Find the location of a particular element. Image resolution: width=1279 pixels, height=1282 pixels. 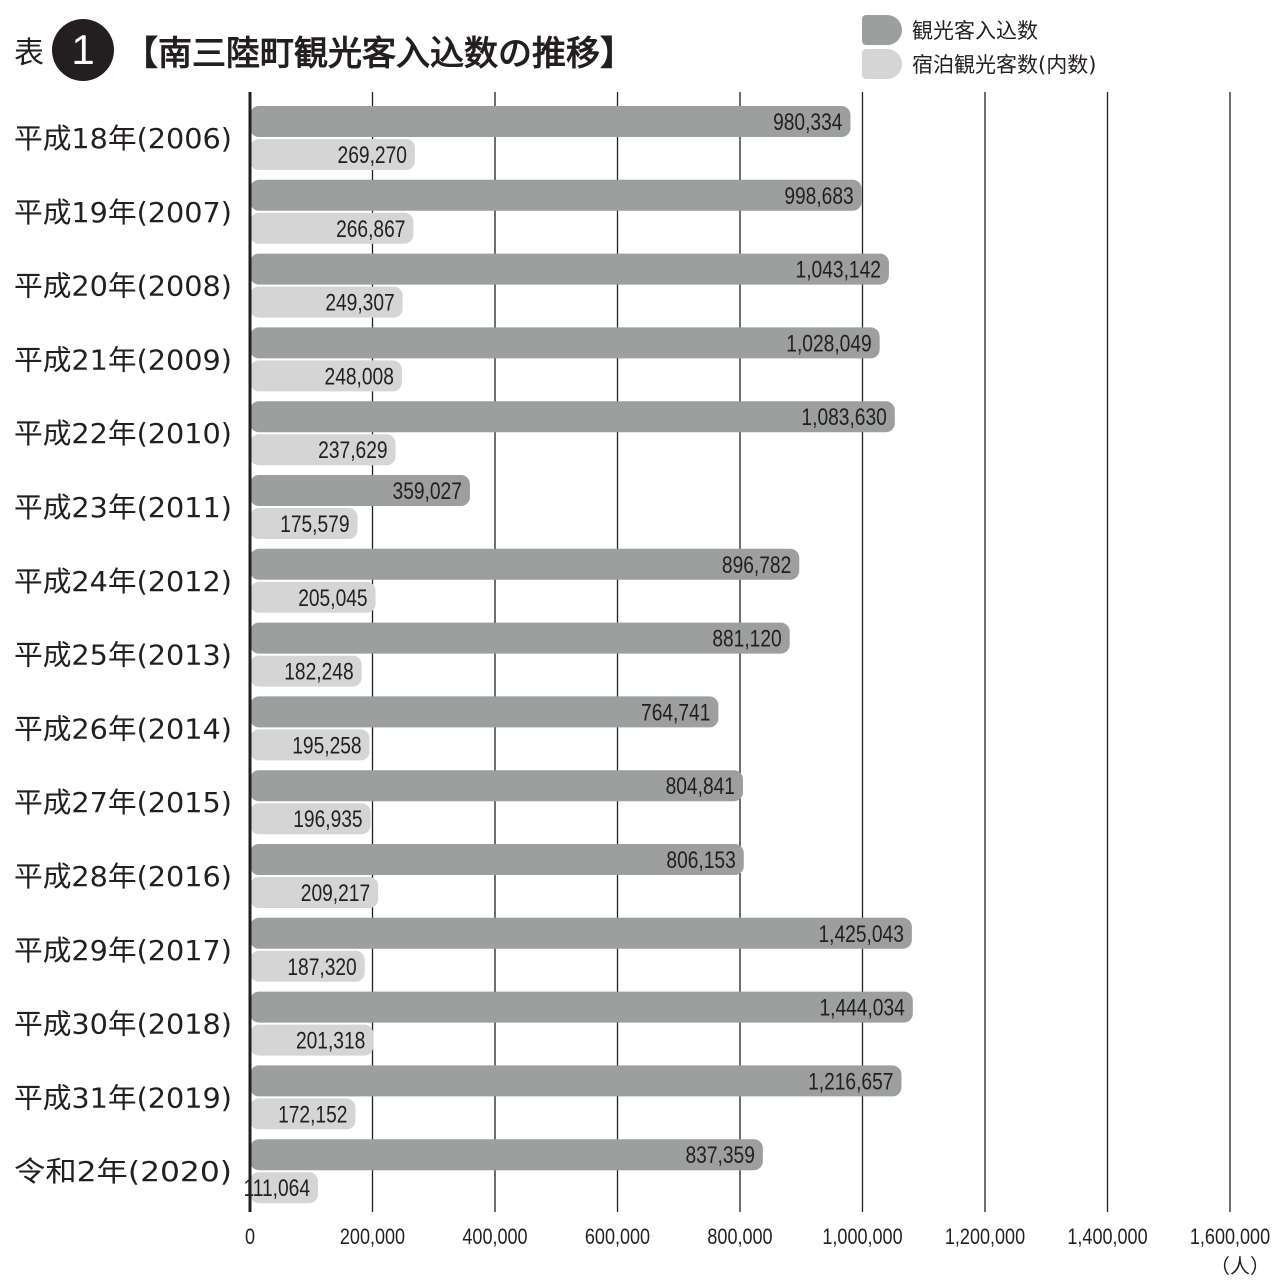

data-label: 1,425,043 is located at coordinates (861, 934).